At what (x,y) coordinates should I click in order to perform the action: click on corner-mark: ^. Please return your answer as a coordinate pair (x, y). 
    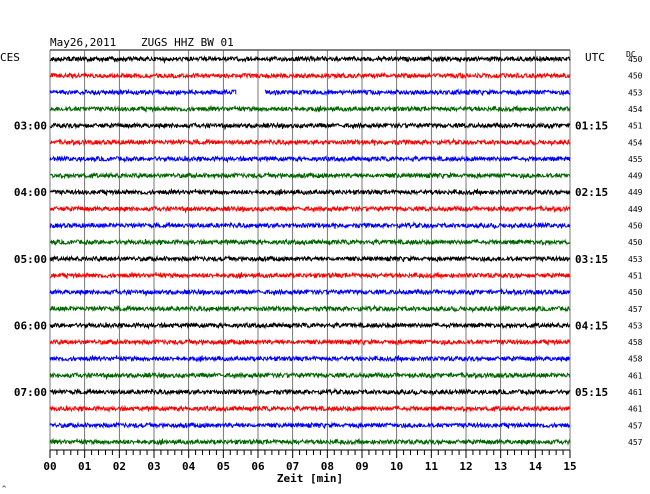
    Looking at the image, I should click on (4, 489).